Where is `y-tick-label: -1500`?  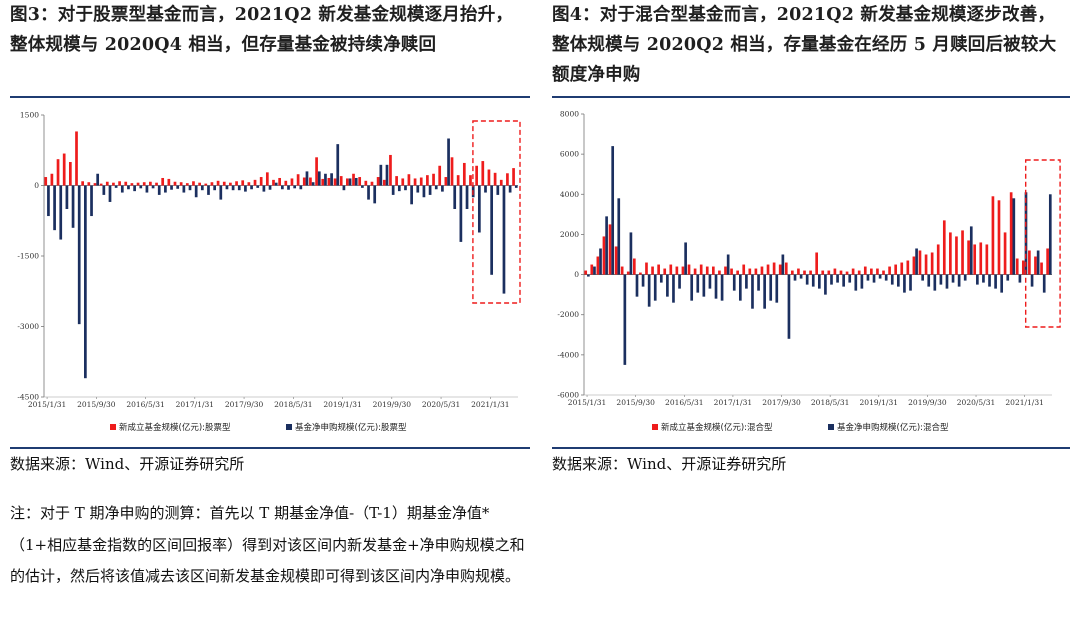
y-tick-label: -1500 is located at coordinates (28, 256).